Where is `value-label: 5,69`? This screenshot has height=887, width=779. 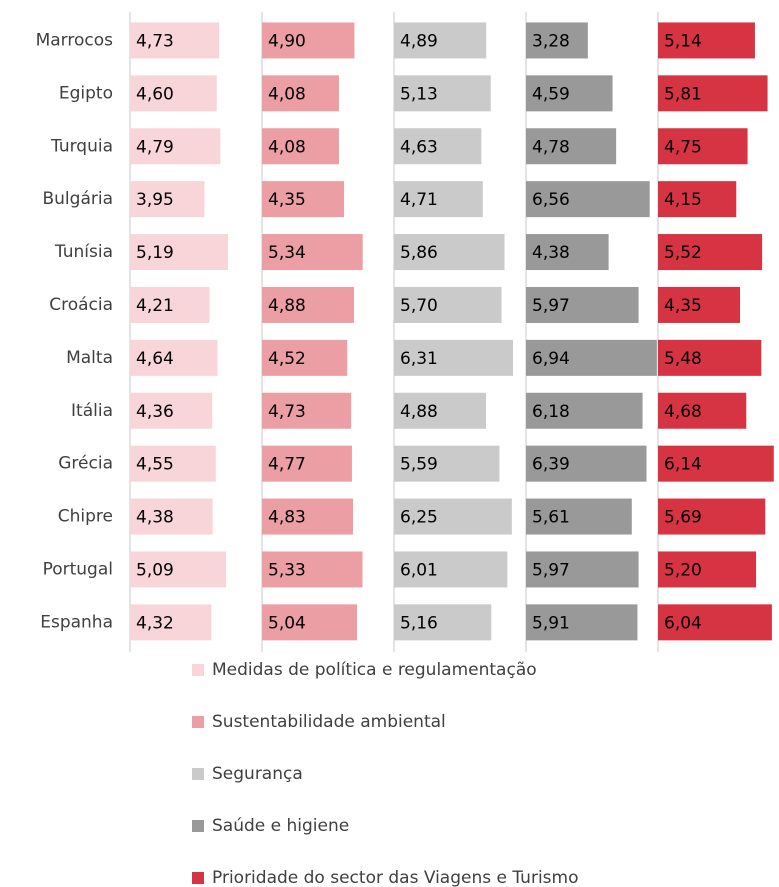 value-label: 5,69 is located at coordinates (683, 518).